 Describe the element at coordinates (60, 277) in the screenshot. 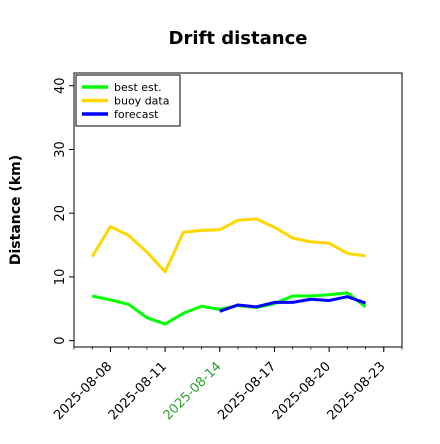

I see `y-tick-label-1: 10` at that location.